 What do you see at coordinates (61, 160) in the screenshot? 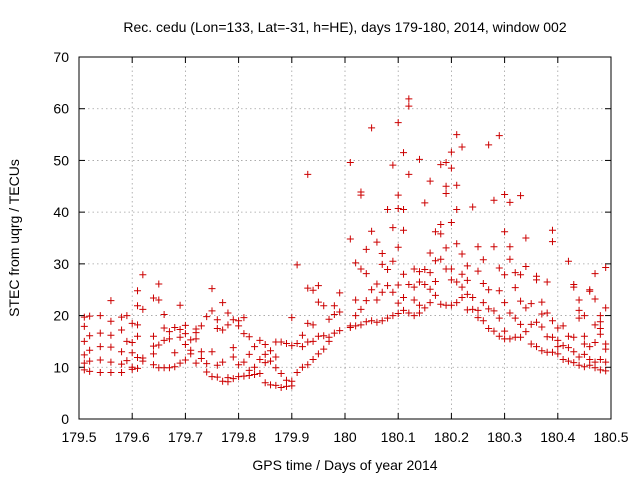
I see `y-tick-label: 50` at bounding box center [61, 160].